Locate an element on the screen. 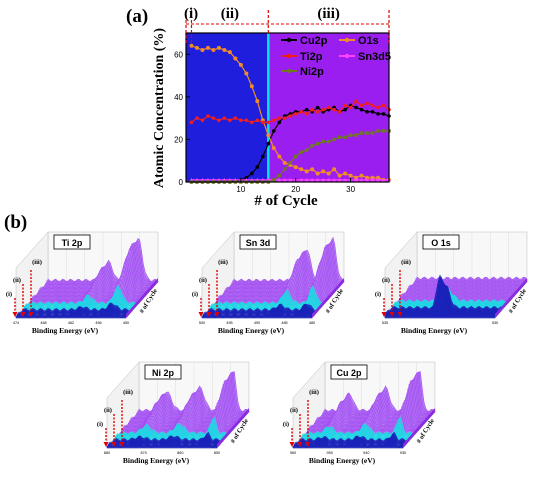 The image size is (550, 478). legend-label-ti2p: Ti2p is located at coordinates (311, 57).